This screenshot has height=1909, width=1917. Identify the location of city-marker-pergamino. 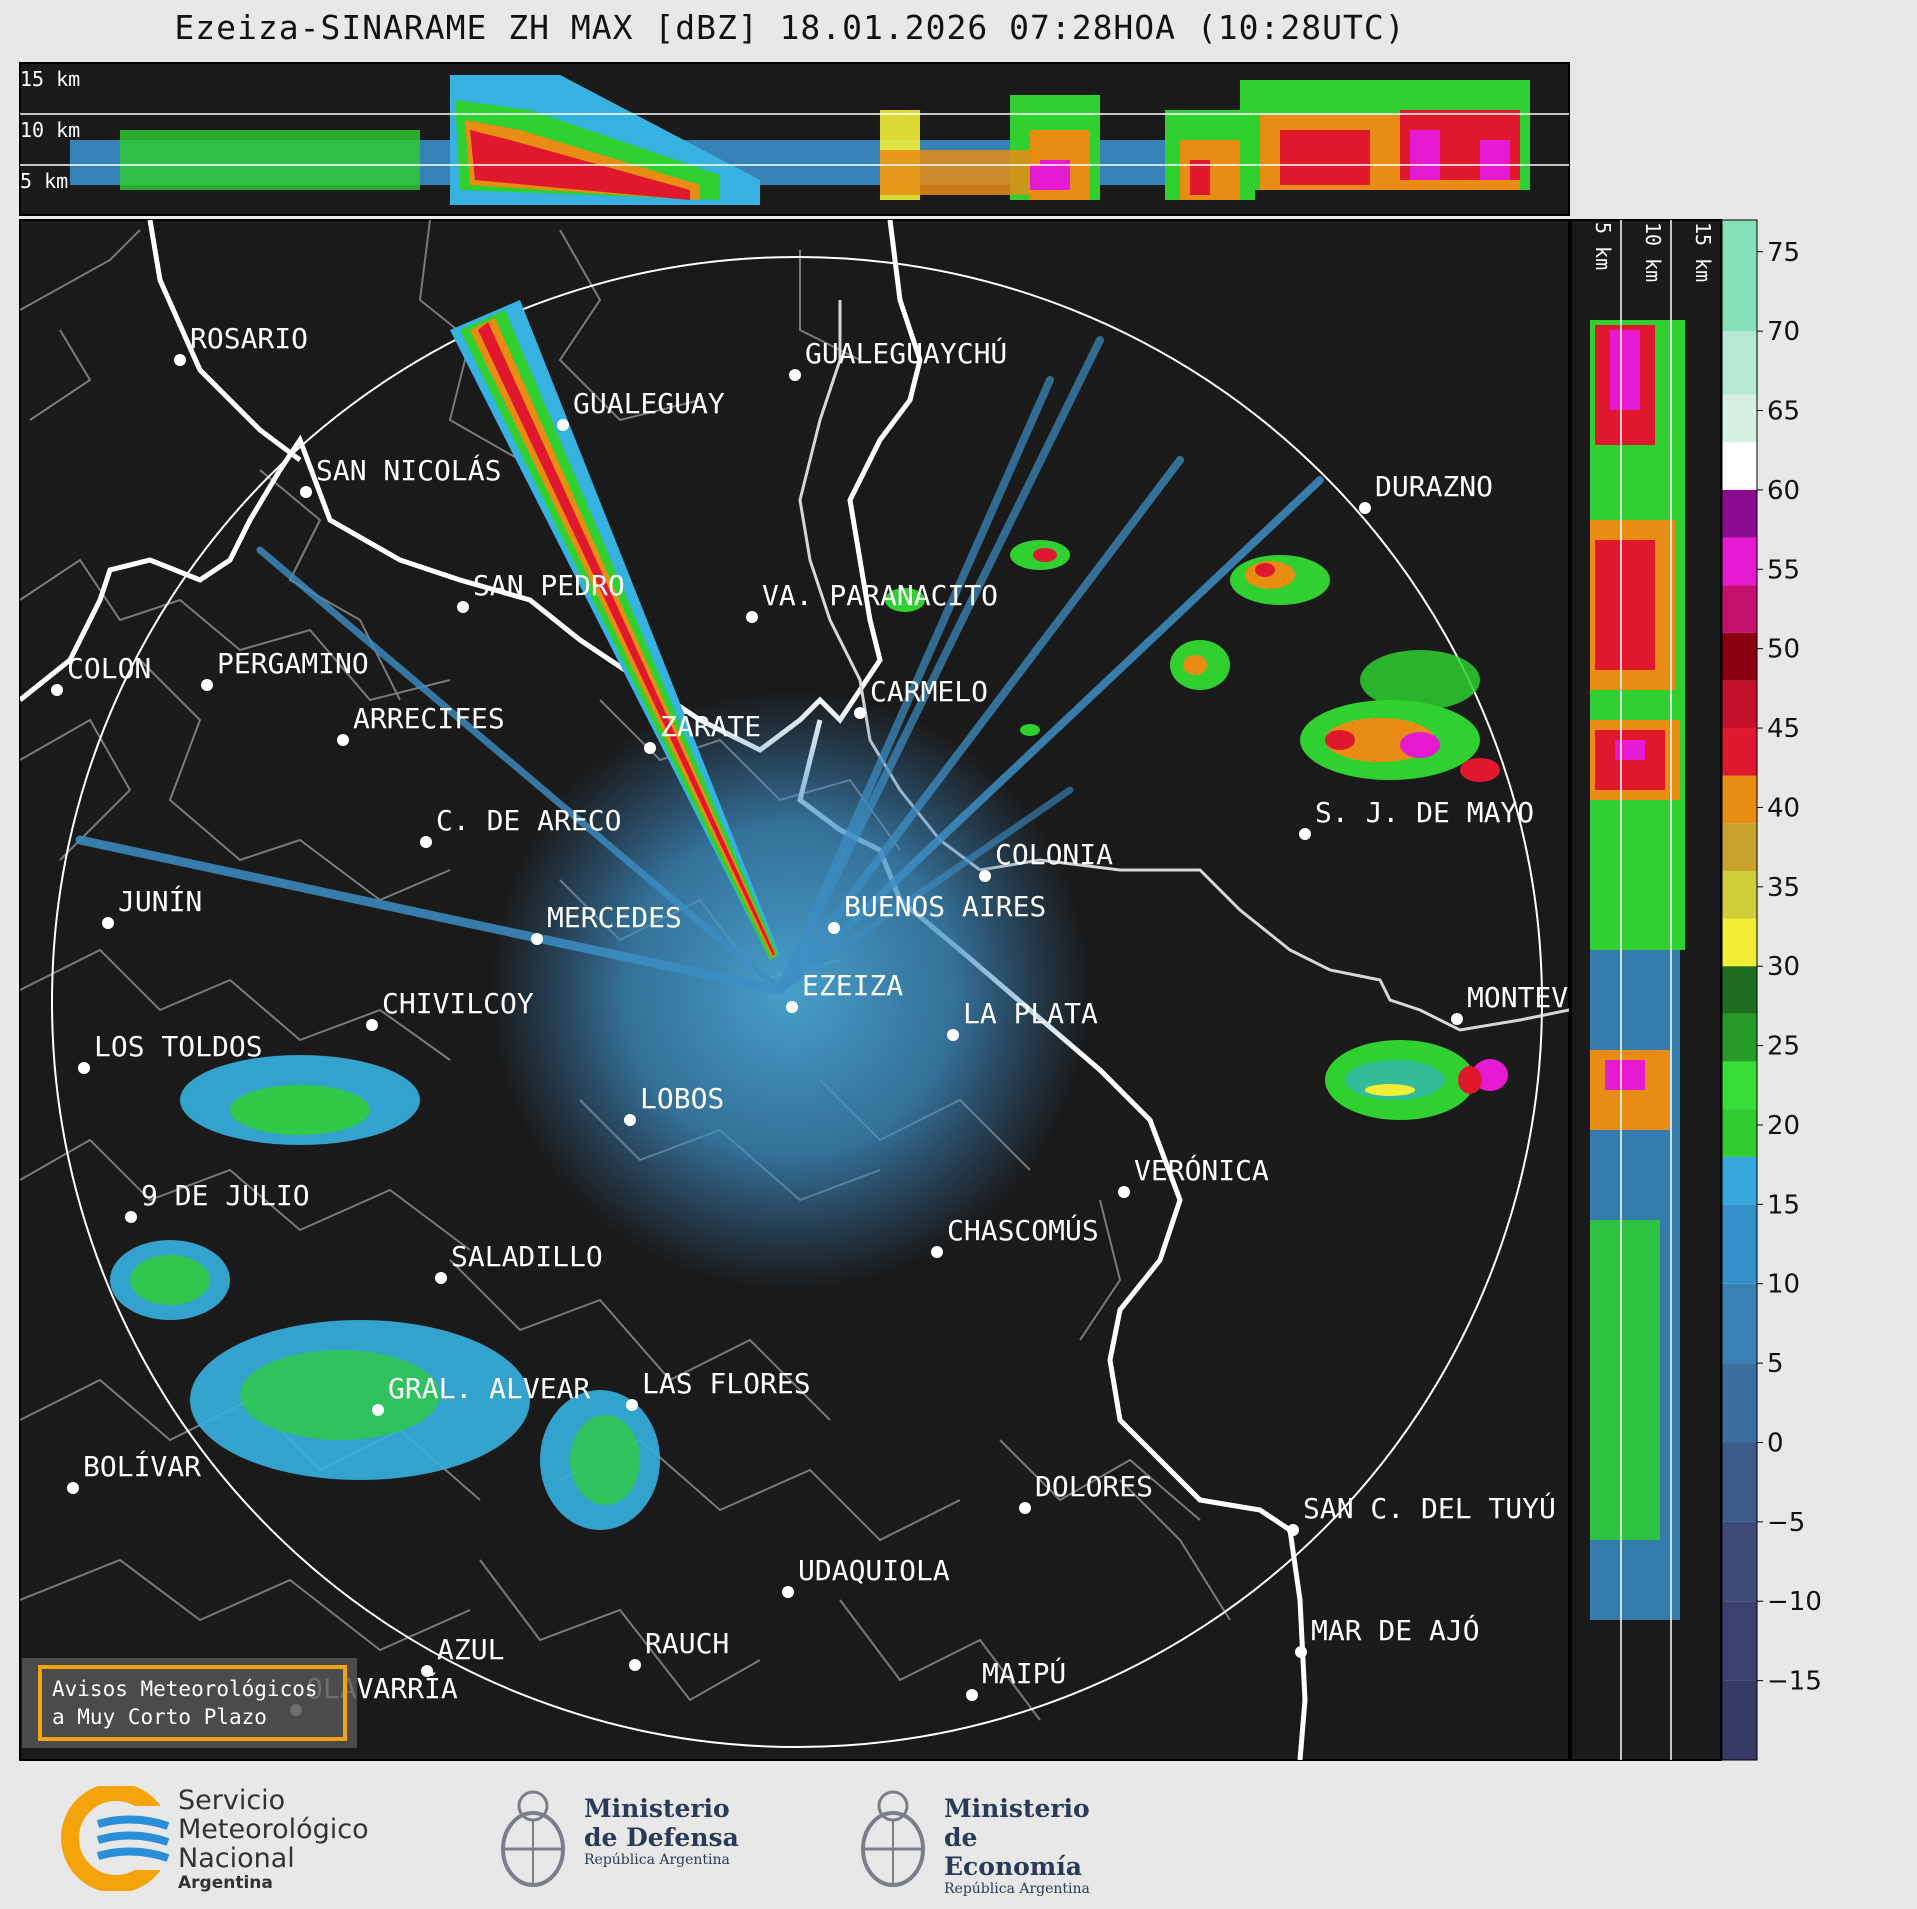
(207, 685).